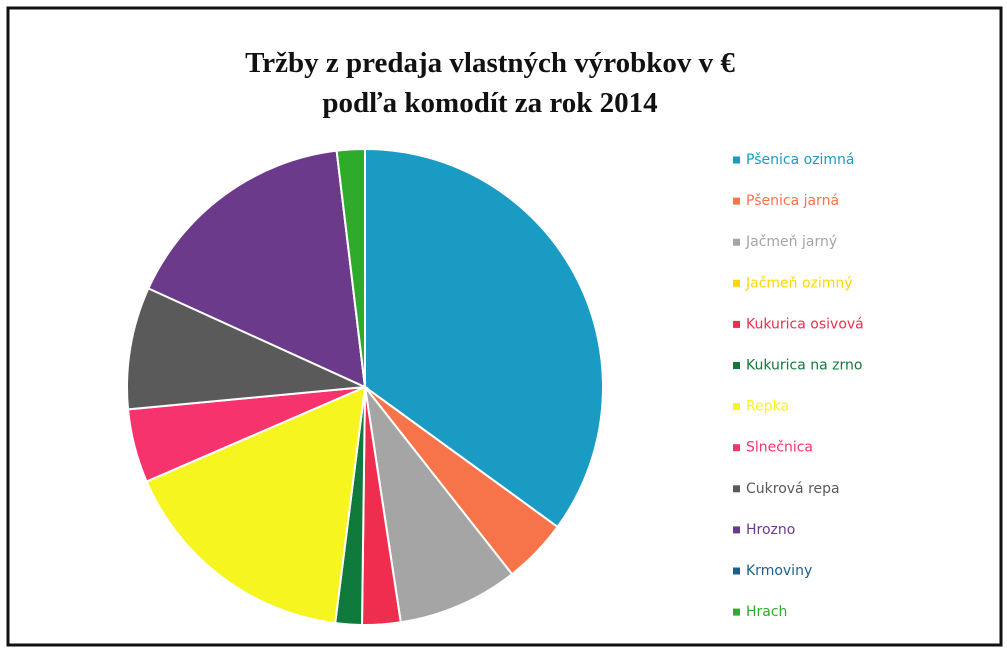 The width and height of the screenshot is (1007, 651). Describe the element at coordinates (792, 201) in the screenshot. I see `legend-label: Pšenica jarná` at that location.